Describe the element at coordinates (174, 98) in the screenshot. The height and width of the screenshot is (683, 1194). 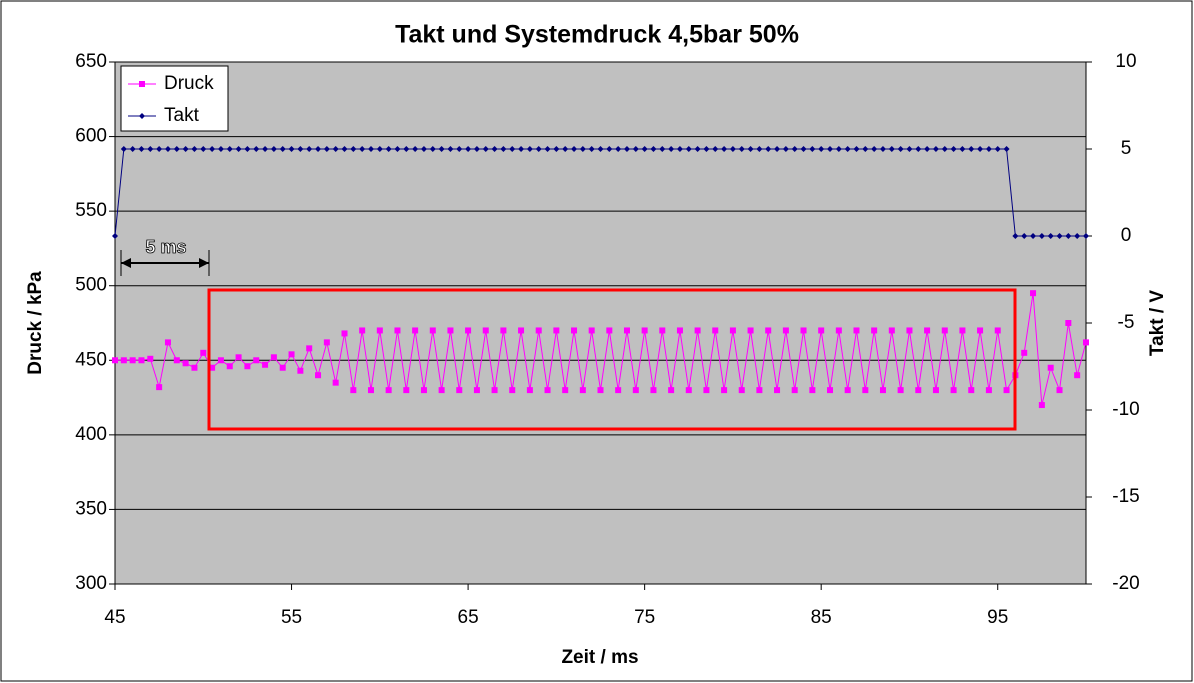
I see `legend` at that location.